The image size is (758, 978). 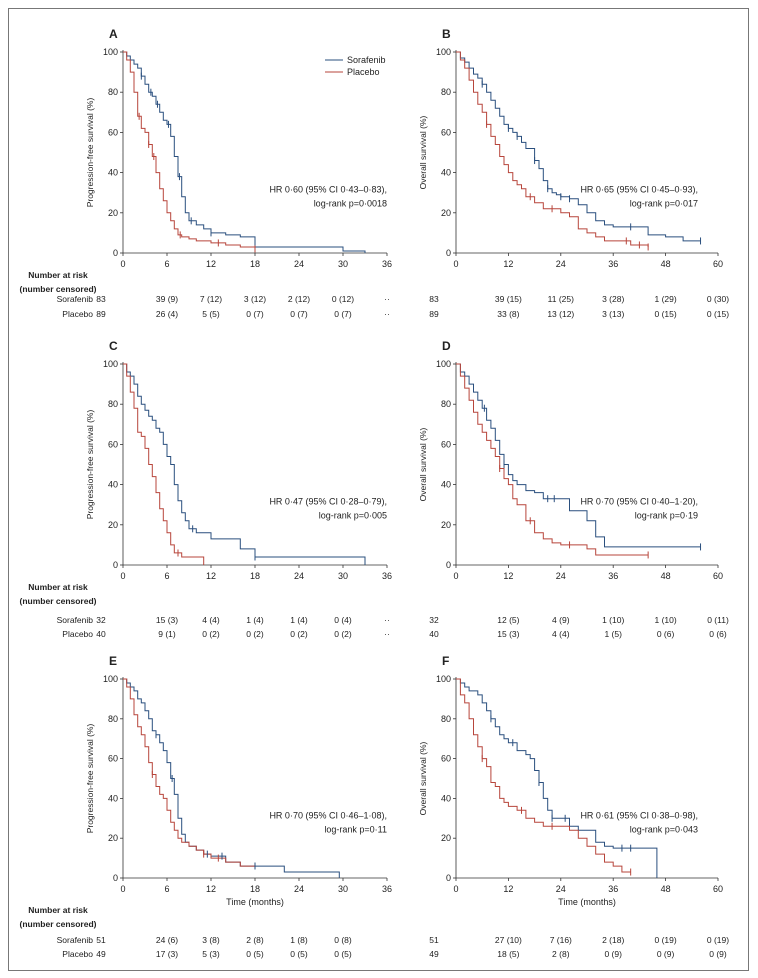 I want to click on risk-header-sub: (number censored), so click(x=58, y=601).